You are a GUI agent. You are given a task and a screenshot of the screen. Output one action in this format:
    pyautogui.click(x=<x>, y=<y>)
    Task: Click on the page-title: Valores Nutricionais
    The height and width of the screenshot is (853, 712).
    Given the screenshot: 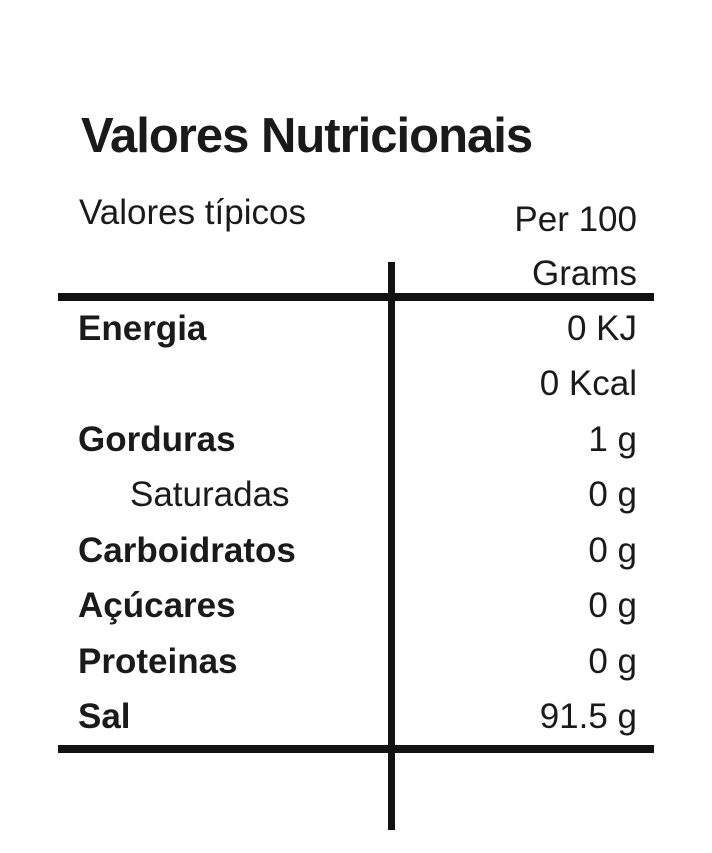 What is the action you would take?
    pyautogui.click(x=307, y=136)
    